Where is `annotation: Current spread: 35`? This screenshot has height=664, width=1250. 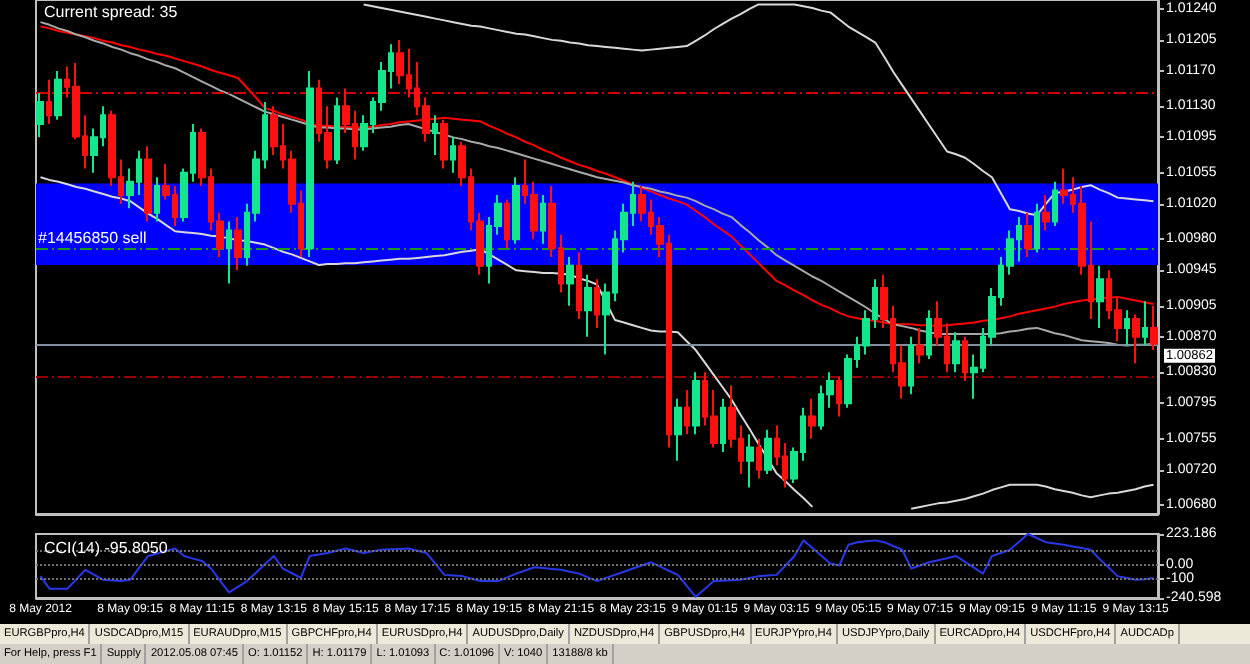
annotation: Current spread: 35 is located at coordinates (111, 12).